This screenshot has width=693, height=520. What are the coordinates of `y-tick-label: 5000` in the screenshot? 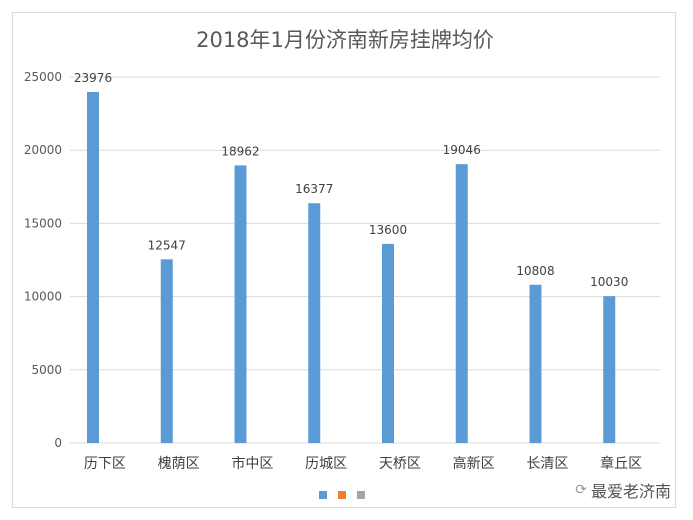 It's located at (46, 370).